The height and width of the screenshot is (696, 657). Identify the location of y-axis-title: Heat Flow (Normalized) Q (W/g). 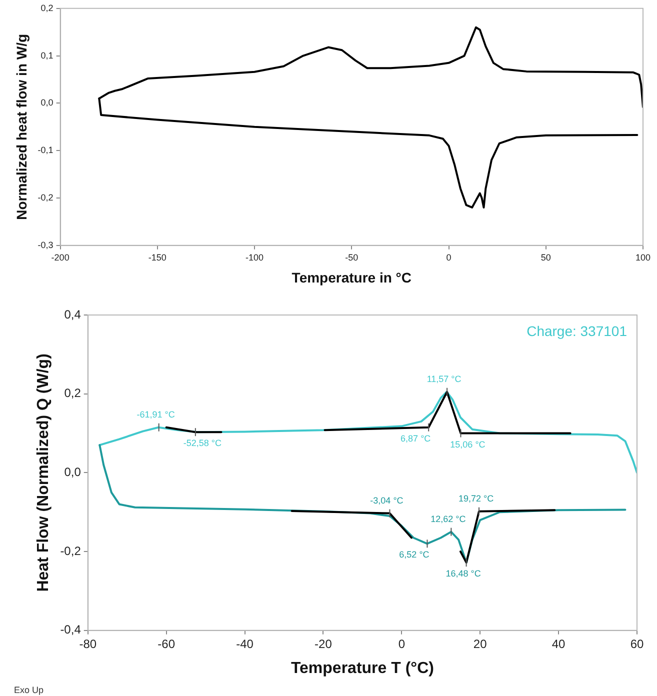
(43, 473).